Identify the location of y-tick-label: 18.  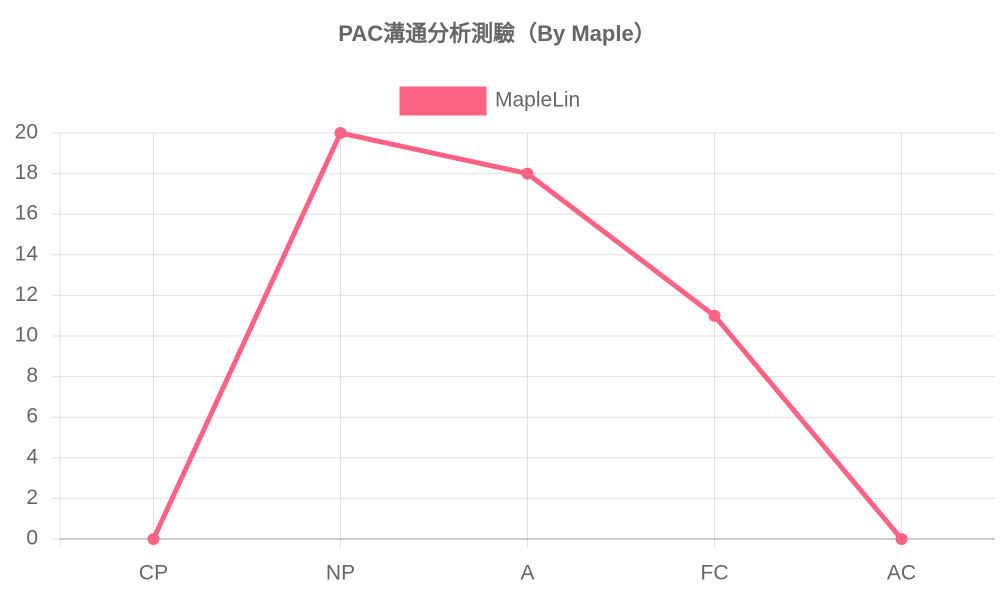
(26, 172).